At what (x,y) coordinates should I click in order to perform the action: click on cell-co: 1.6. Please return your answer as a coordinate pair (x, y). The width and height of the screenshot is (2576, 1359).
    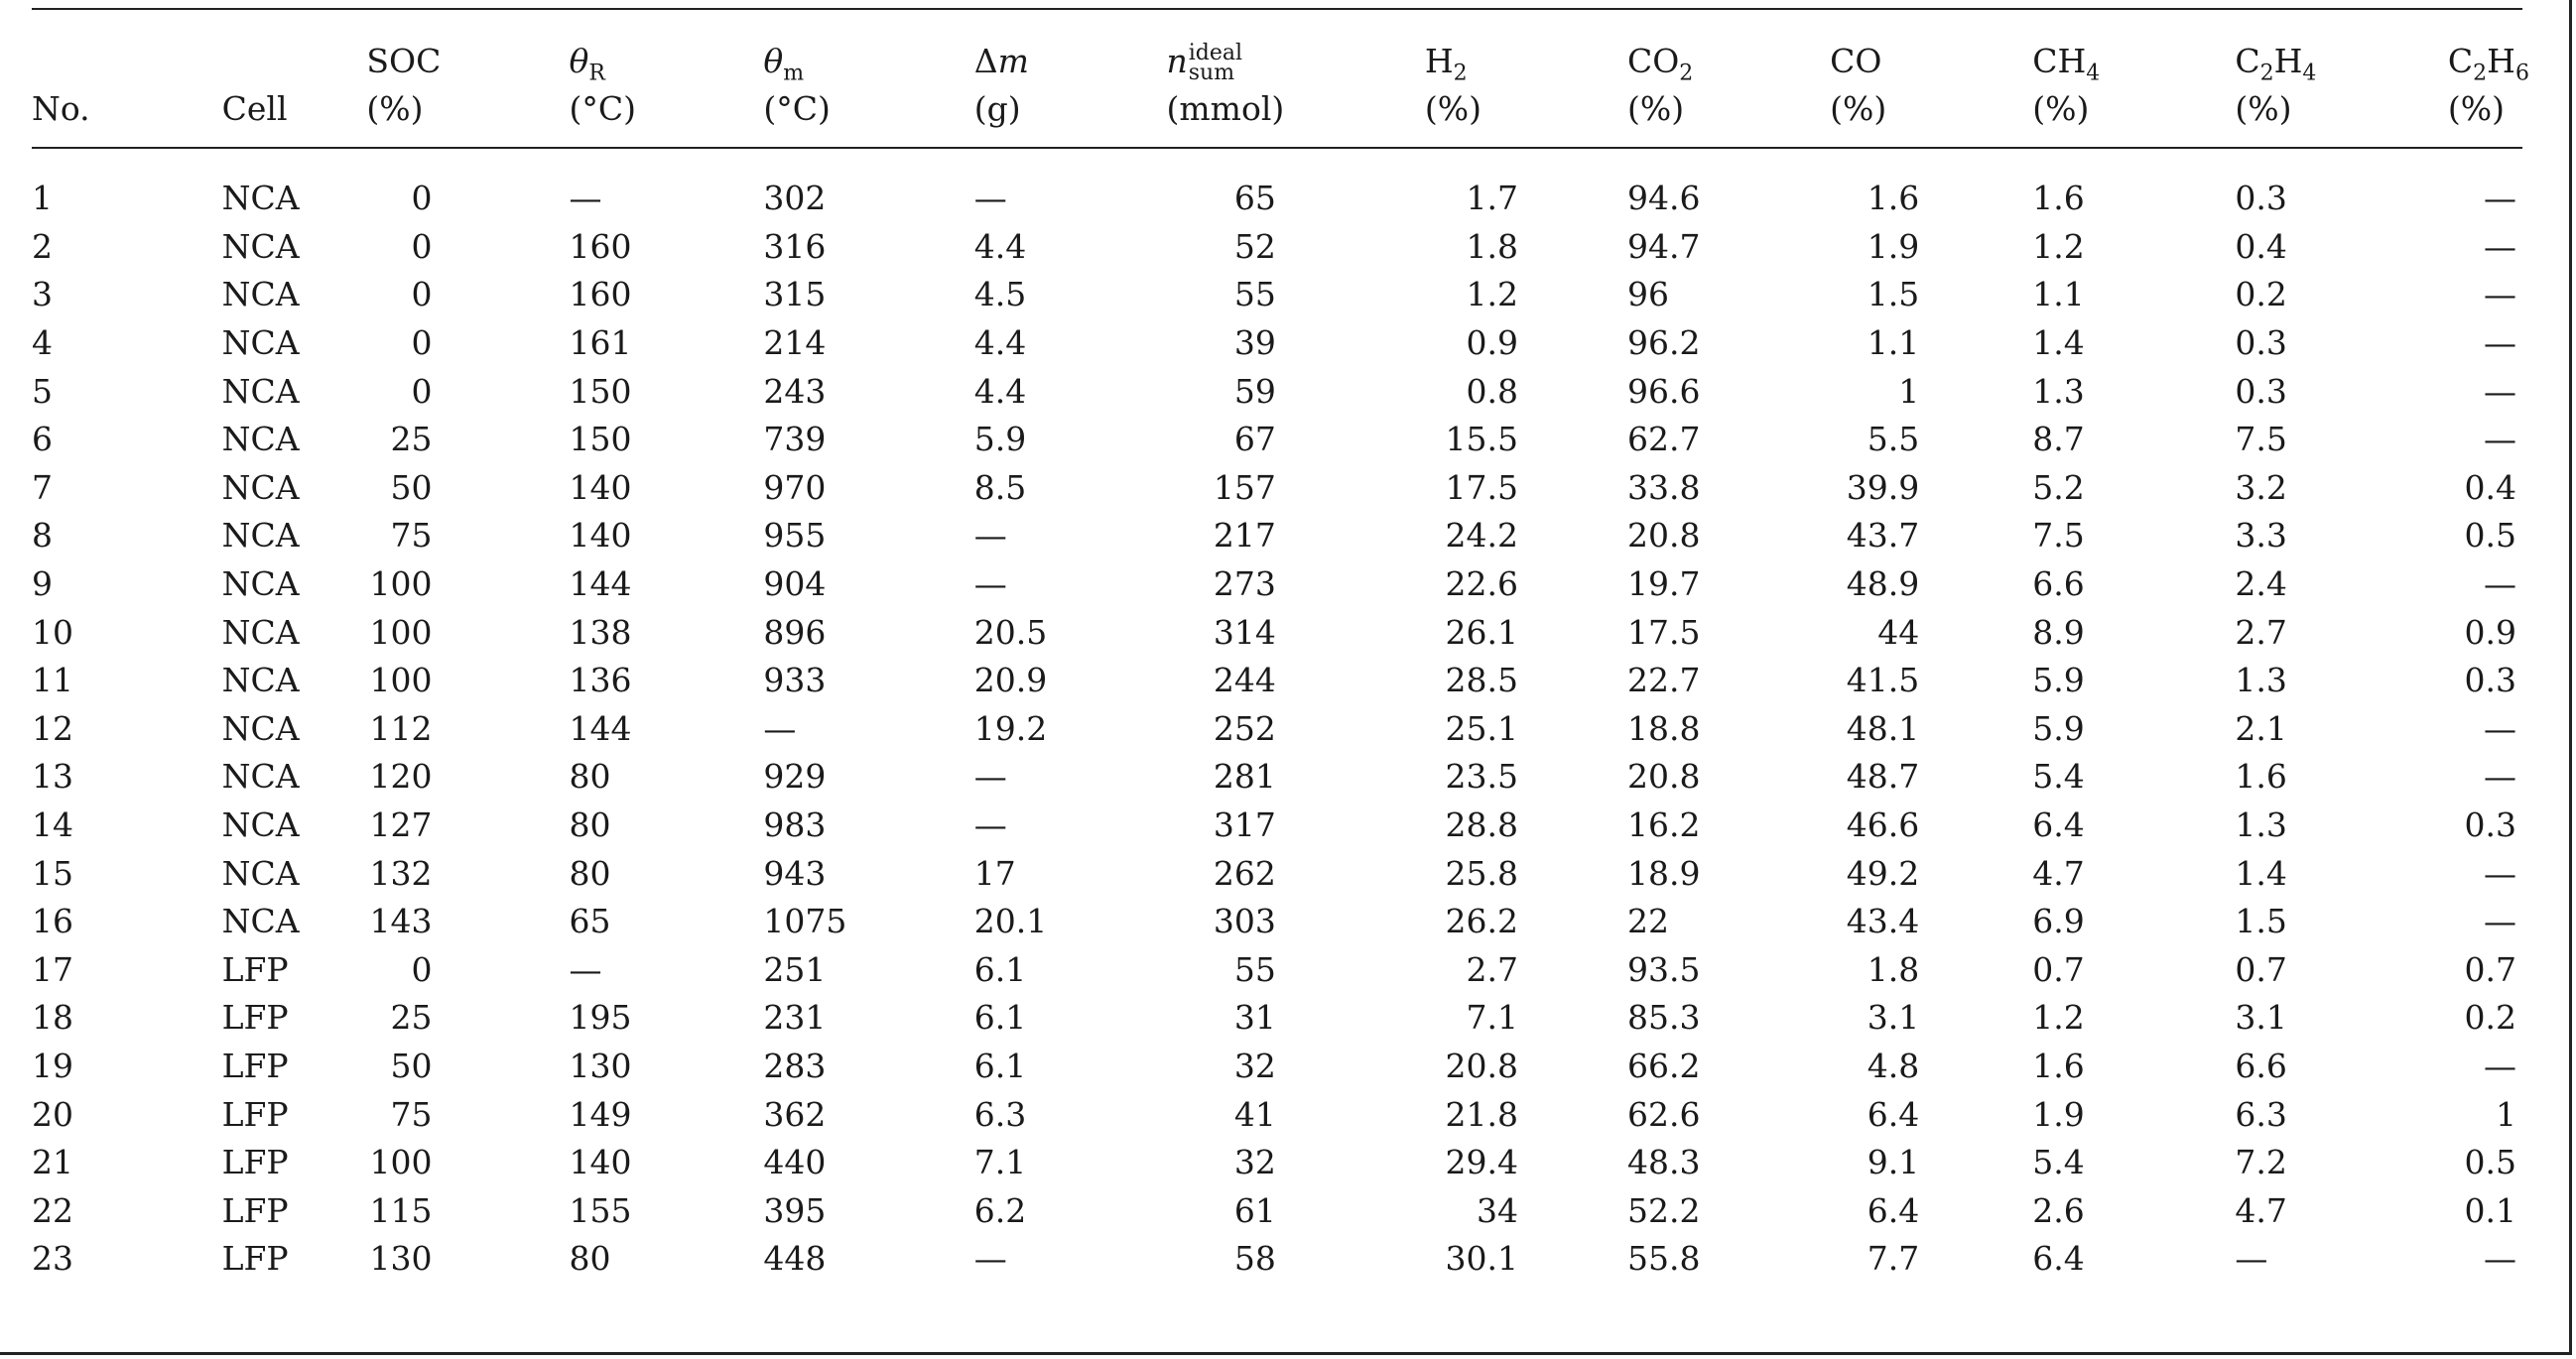
    Looking at the image, I should click on (1894, 198).